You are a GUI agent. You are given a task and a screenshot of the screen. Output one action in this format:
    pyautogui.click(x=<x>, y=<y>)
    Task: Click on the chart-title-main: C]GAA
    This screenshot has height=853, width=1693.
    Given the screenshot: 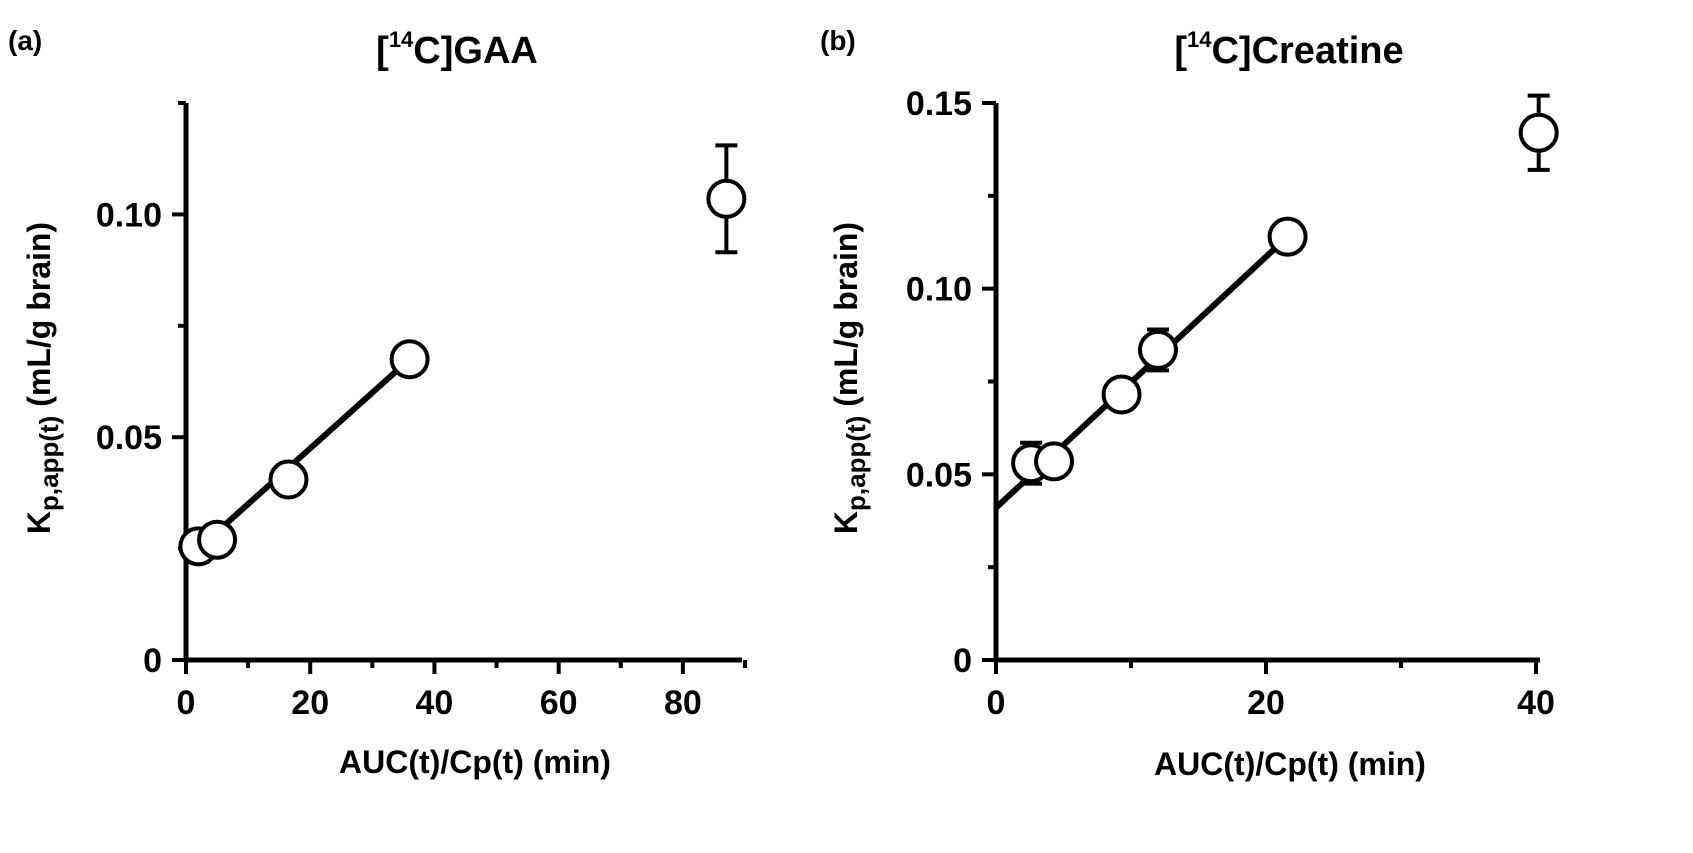 What is the action you would take?
    pyautogui.click(x=475, y=51)
    